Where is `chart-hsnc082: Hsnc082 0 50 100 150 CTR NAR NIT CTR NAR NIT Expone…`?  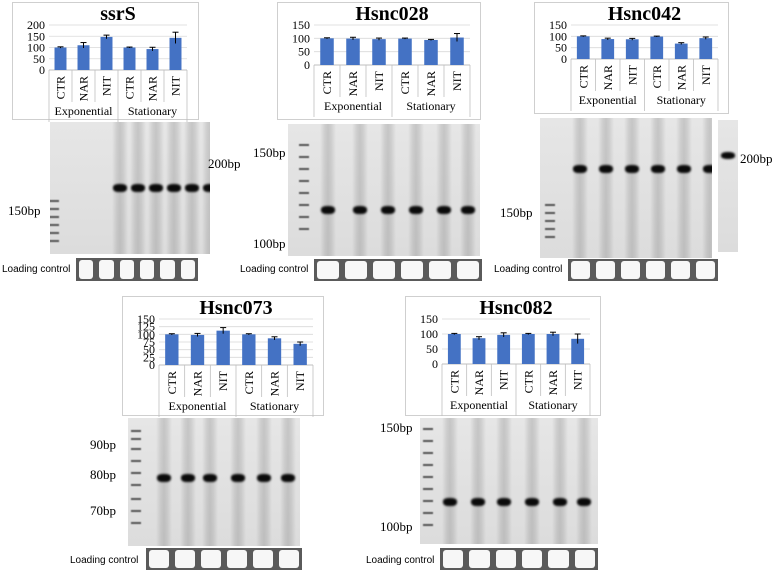
chart-hsnc082: Hsnc082 0 50 100 150 CTR NAR NIT CTR NAR NIT Expone… is located at coordinates (503, 356).